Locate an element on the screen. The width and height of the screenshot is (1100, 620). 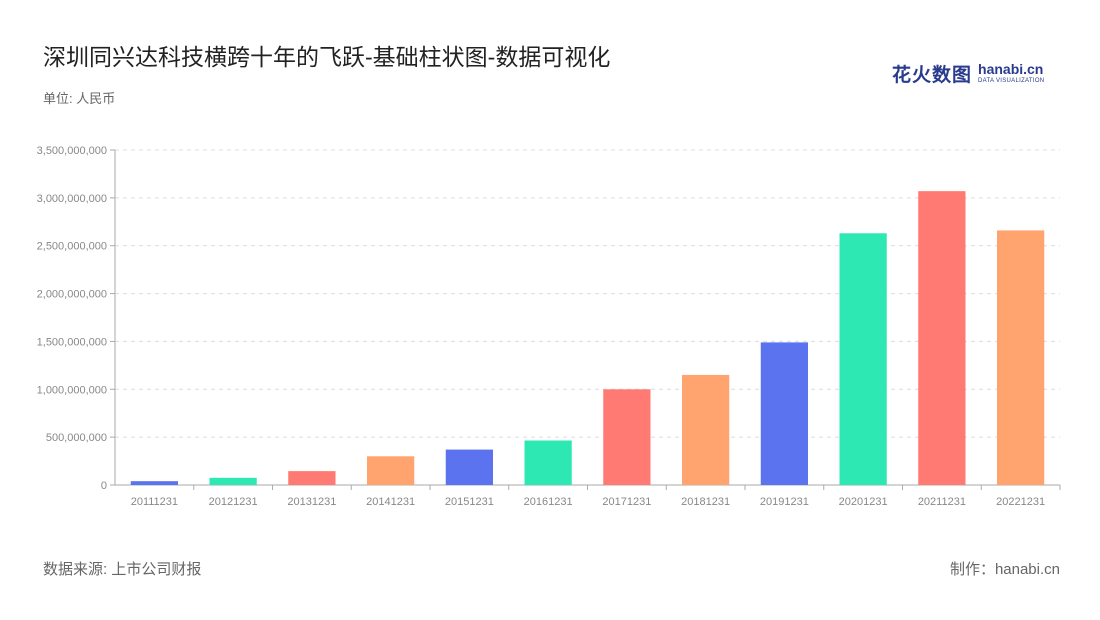
logo-en-block: hanabi.cn DATA VISUALIZATION is located at coordinates (1011, 73).